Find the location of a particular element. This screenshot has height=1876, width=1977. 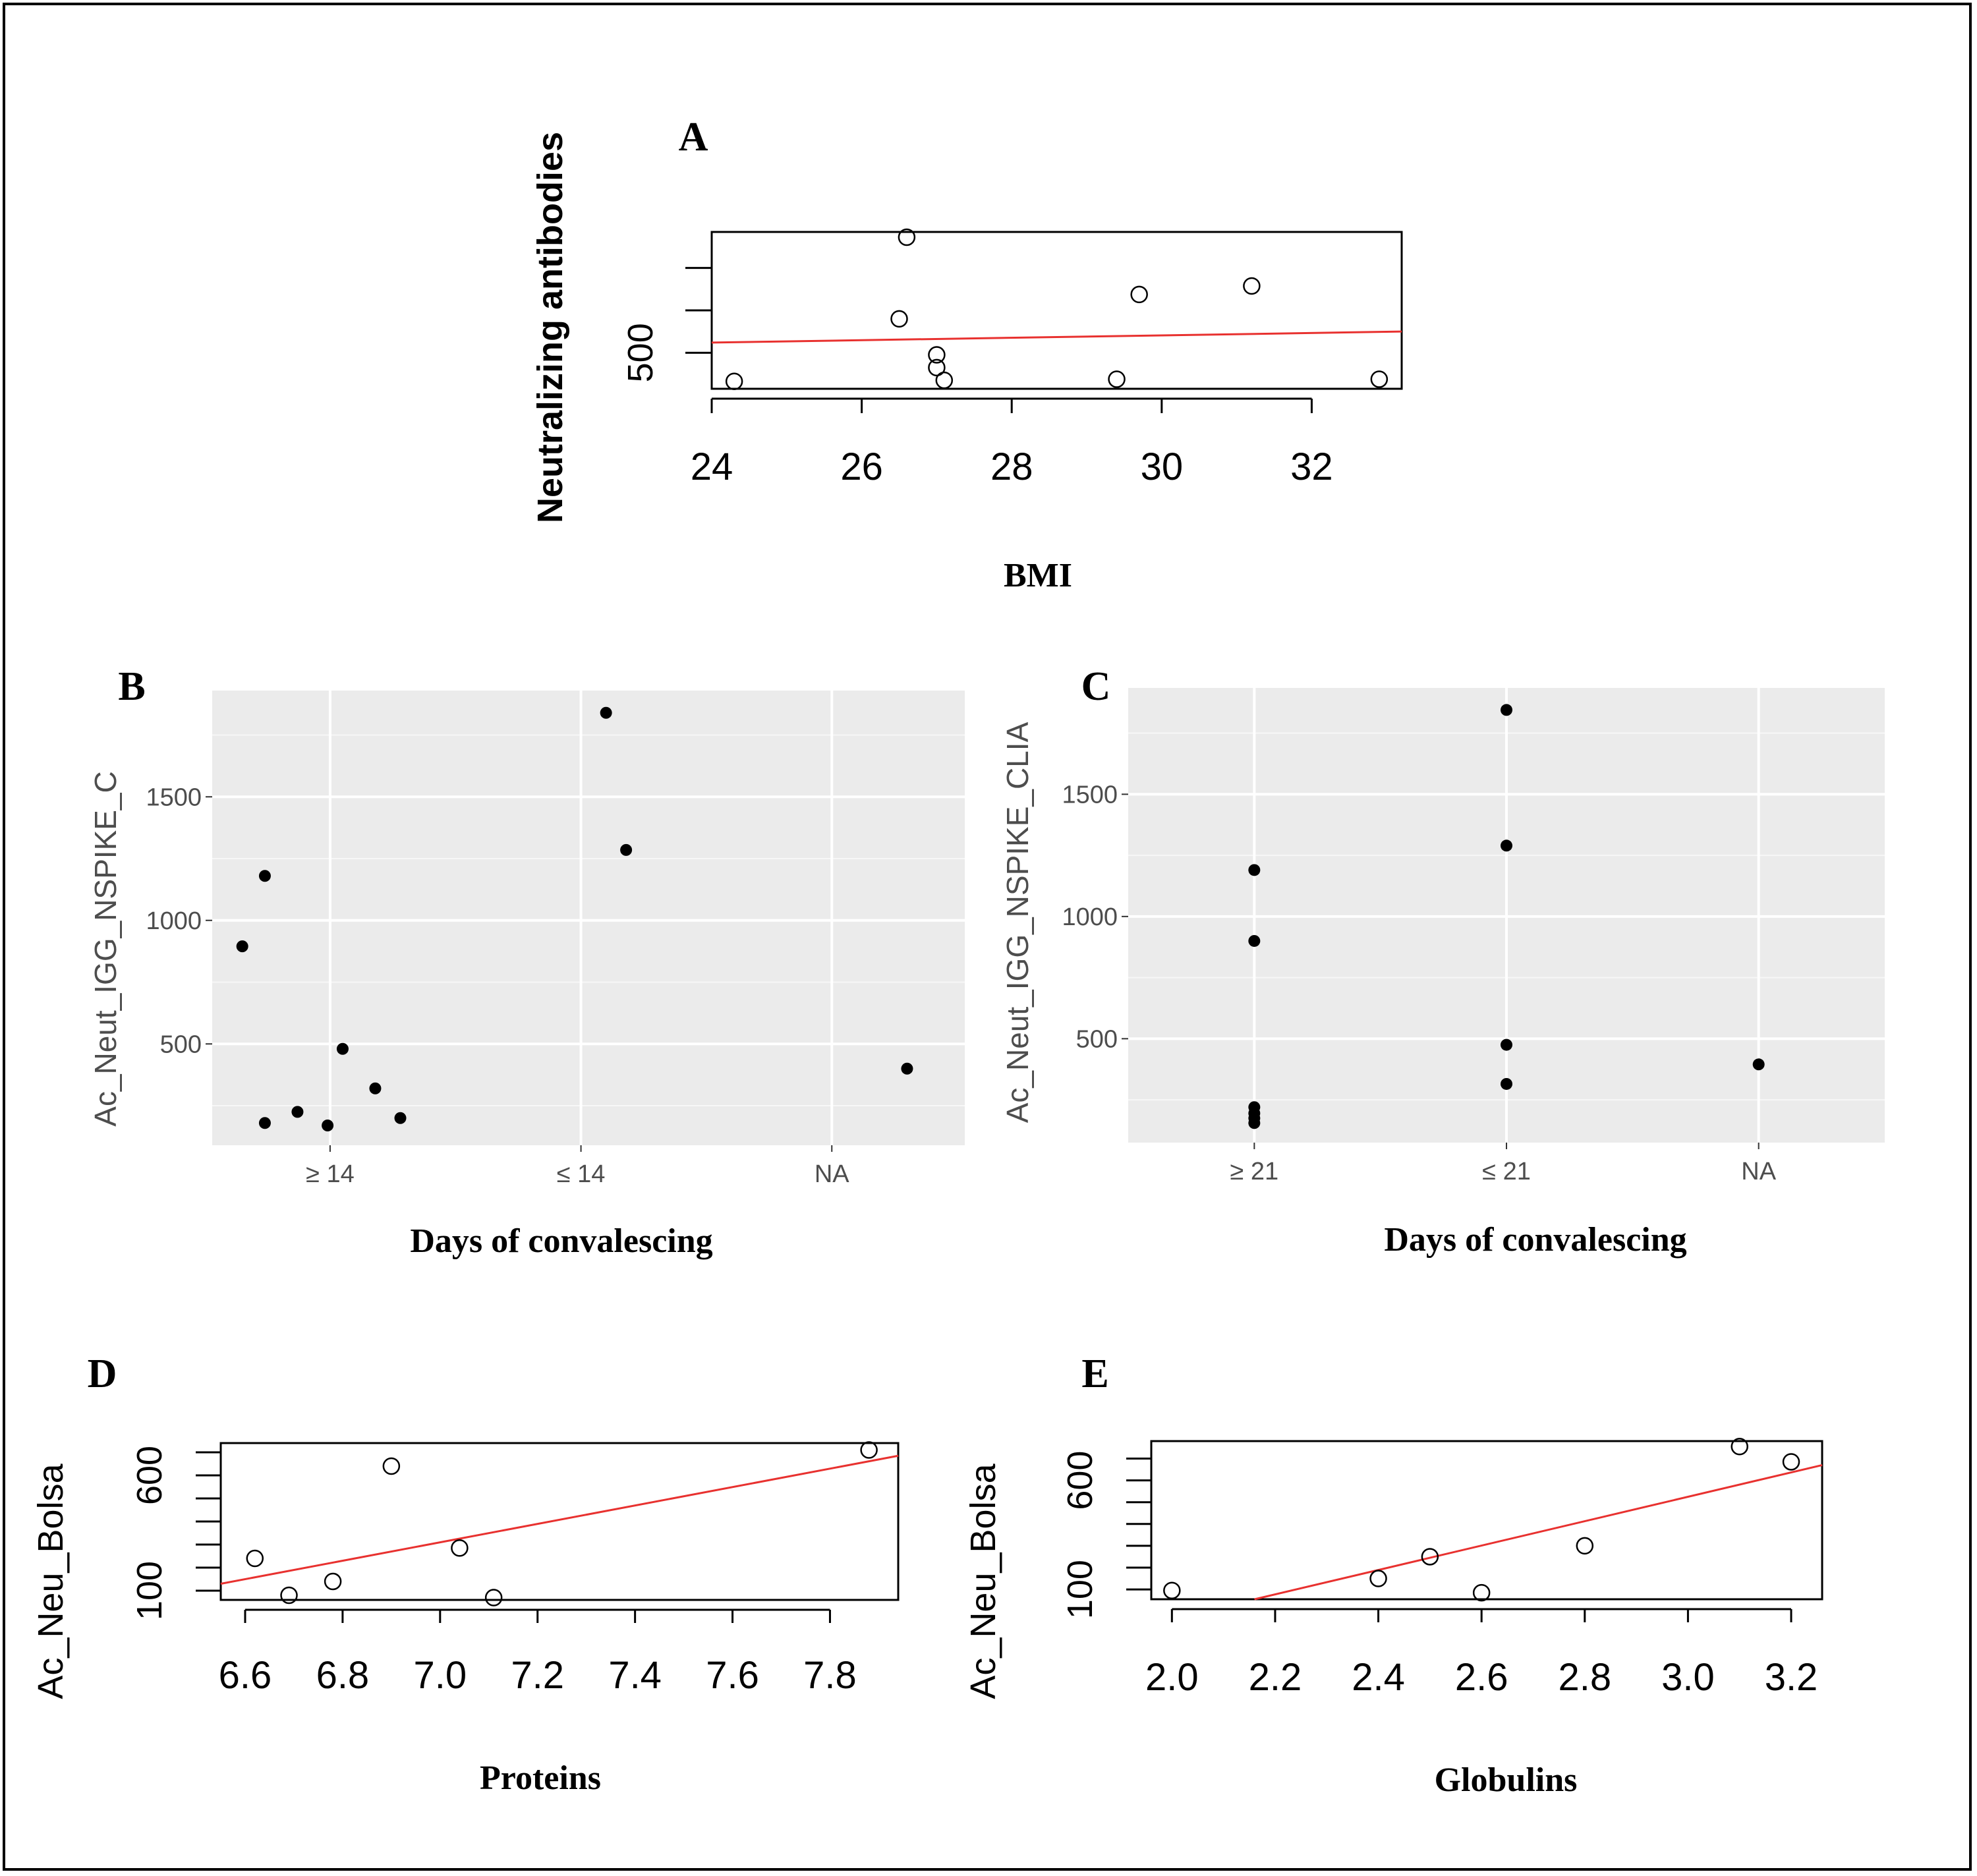

panel-b-y-tick-label: 1500 is located at coordinates (174, 797).